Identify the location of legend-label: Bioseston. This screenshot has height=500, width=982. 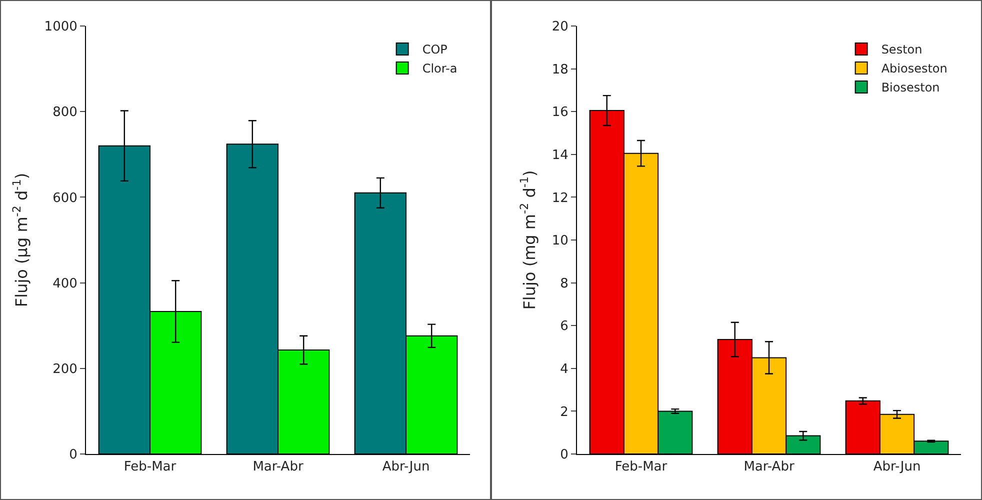
(910, 87).